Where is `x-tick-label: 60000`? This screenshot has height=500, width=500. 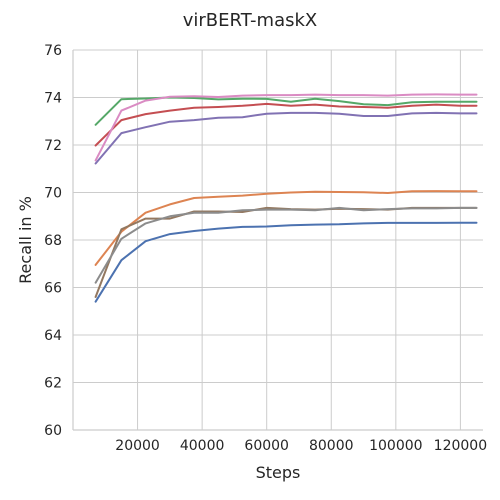 x-tick-label: 60000 is located at coordinates (266, 446).